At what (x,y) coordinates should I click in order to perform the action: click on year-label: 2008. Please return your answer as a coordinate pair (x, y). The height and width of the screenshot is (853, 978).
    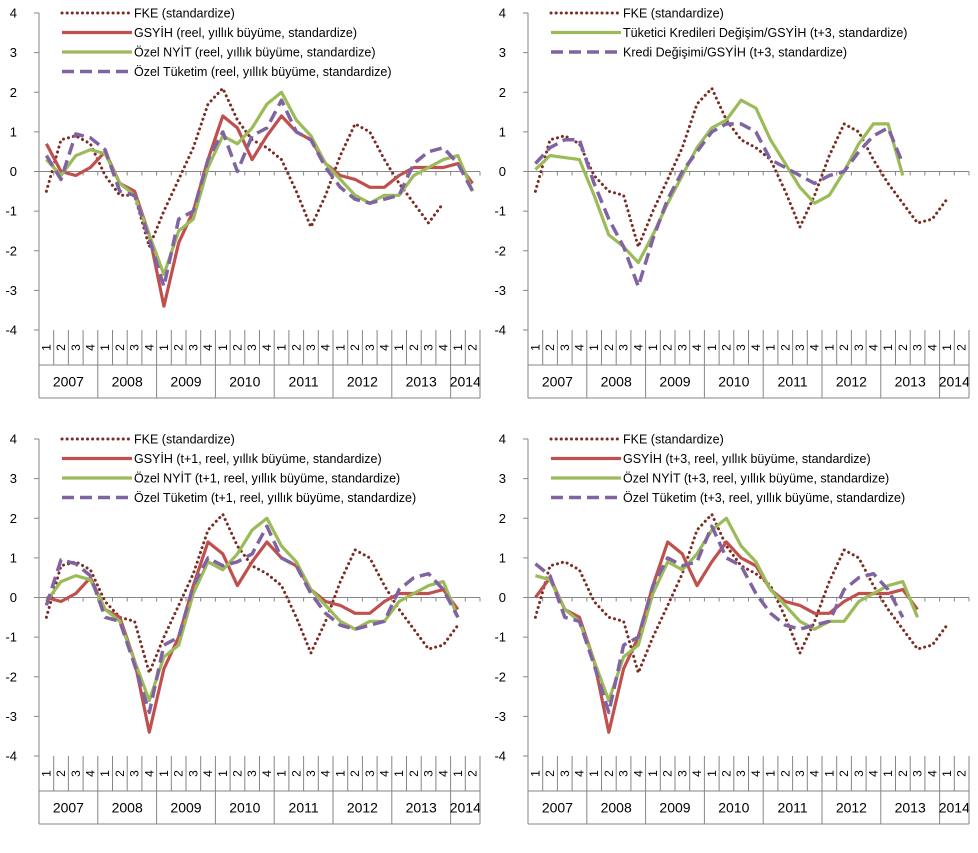
    Looking at the image, I should click on (127, 382).